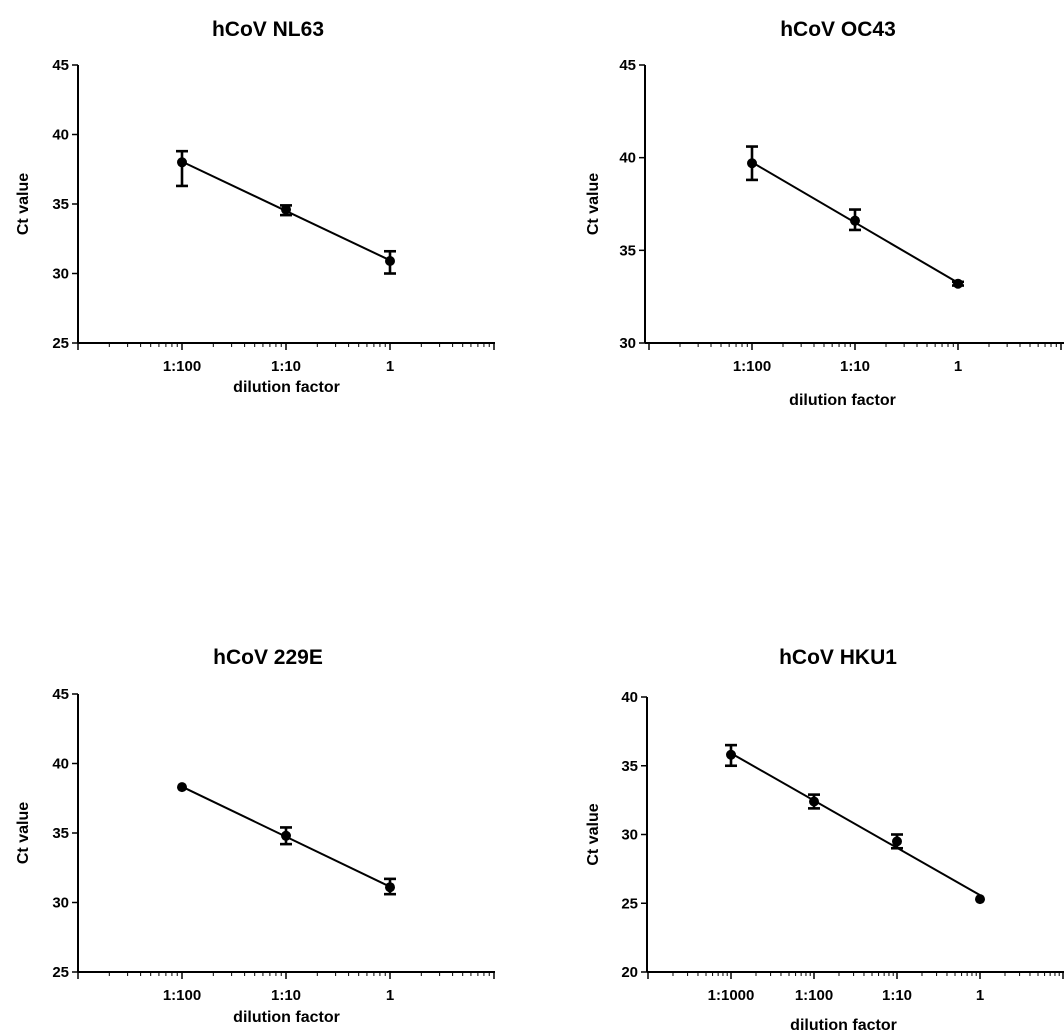 This screenshot has width=1064, height=1034. Describe the element at coordinates (268, 29) in the screenshot. I see `chart-title: hCoV NL63` at that location.